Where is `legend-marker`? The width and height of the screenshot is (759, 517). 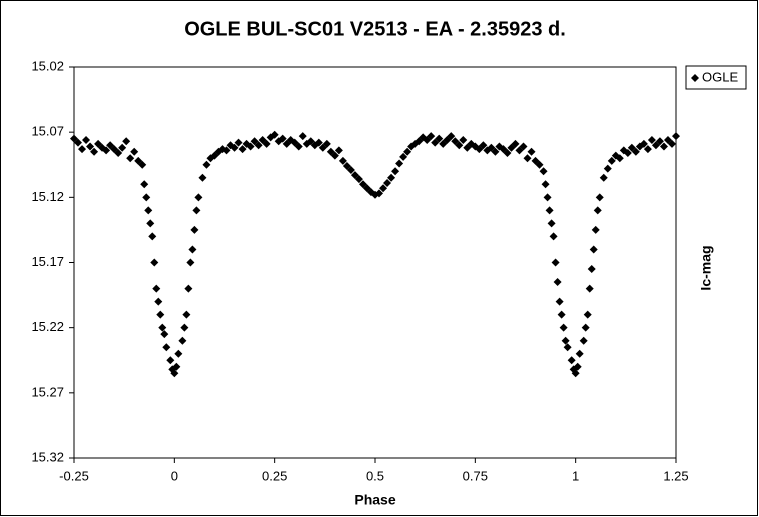
legend-marker is located at coordinates (695, 78).